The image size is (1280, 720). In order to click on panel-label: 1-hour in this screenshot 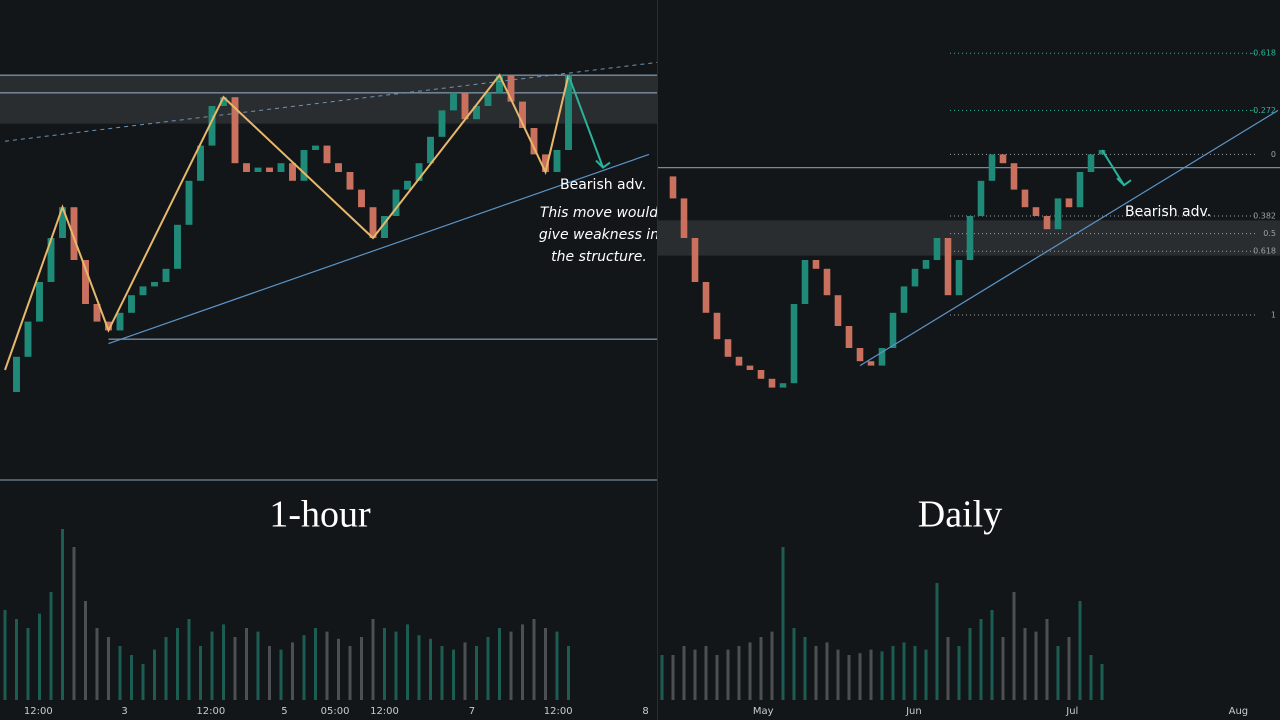, I will do `click(320, 515)`.